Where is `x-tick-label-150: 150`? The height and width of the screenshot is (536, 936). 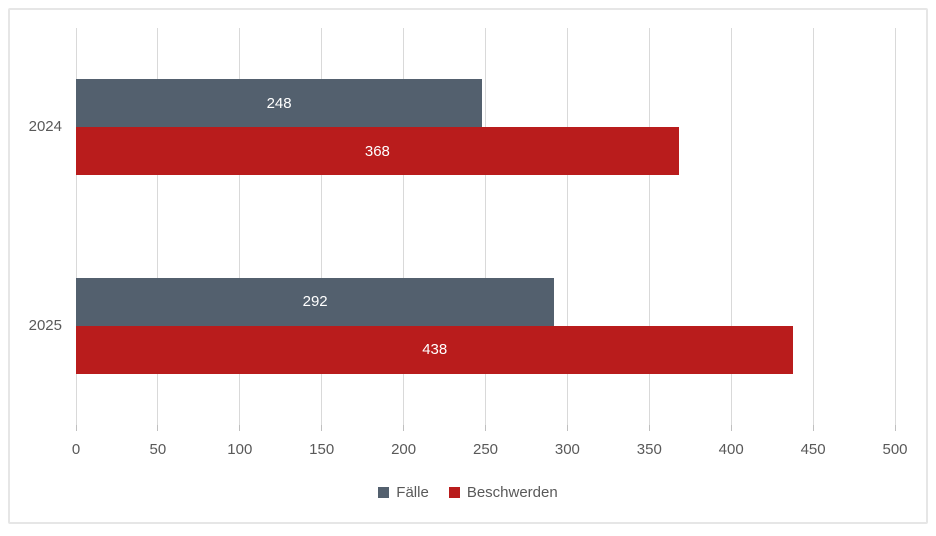
x-tick-label-150: 150 is located at coordinates (322, 449).